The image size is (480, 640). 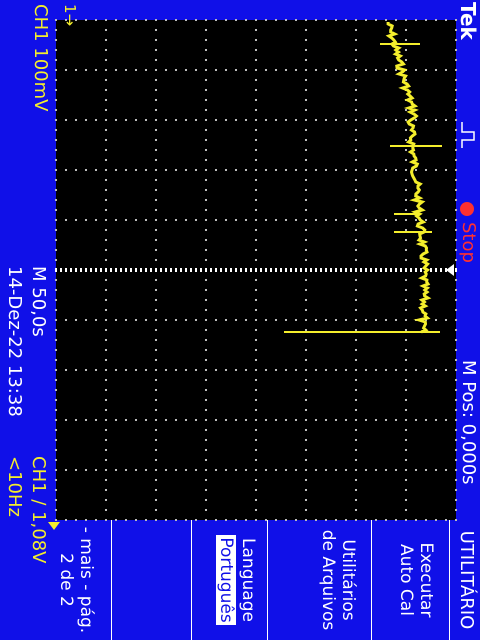 What do you see at coordinates (151, 580) in the screenshot?
I see `menu-item-empty` at bounding box center [151, 580].